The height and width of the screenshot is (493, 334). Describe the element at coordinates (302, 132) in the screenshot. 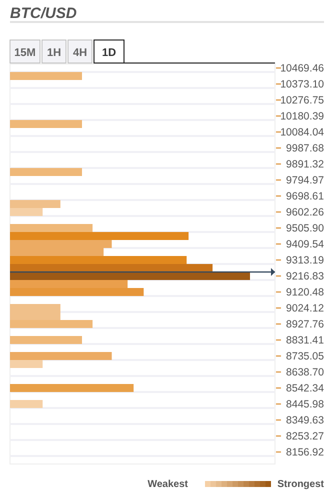

I see `y-tick-label: 10084.04` at that location.